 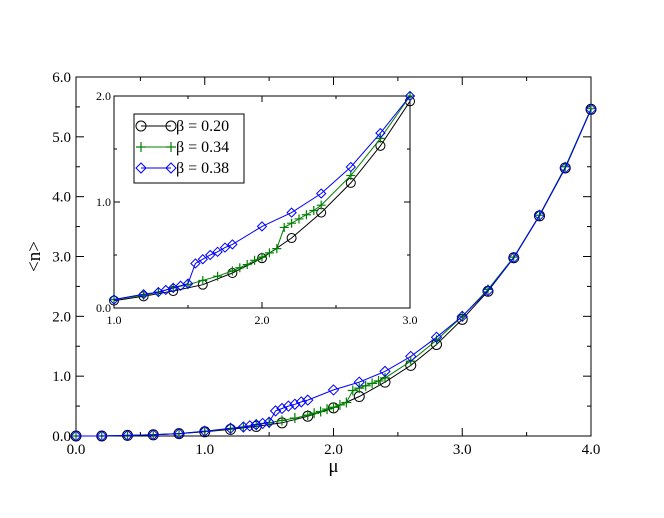 What do you see at coordinates (182, 168) in the screenshot?
I see `legend-entry: β = 0.38` at bounding box center [182, 168].